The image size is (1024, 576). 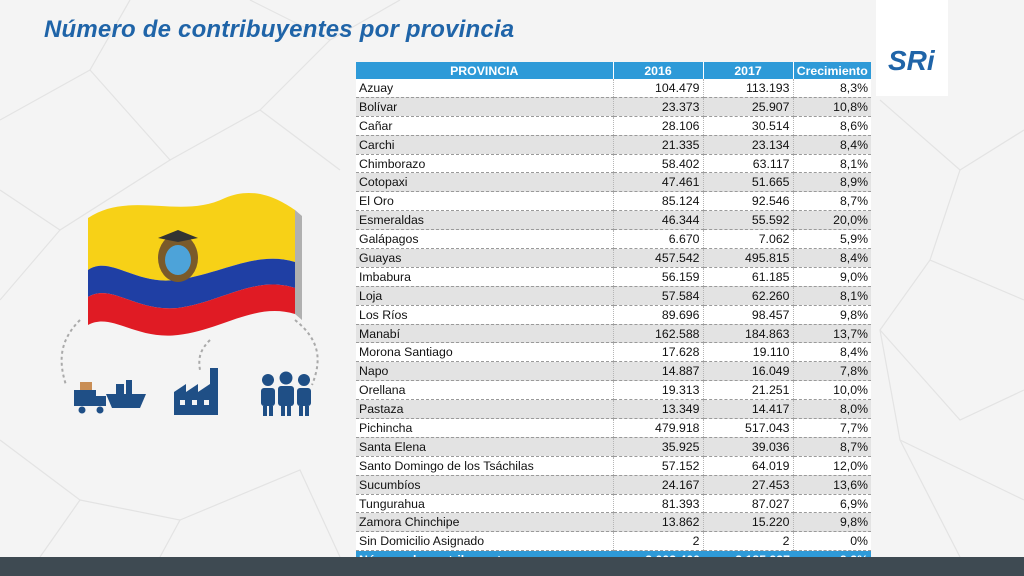 I want to click on page-title: Número de contribuyentes por provincia, so click(x=279, y=29).